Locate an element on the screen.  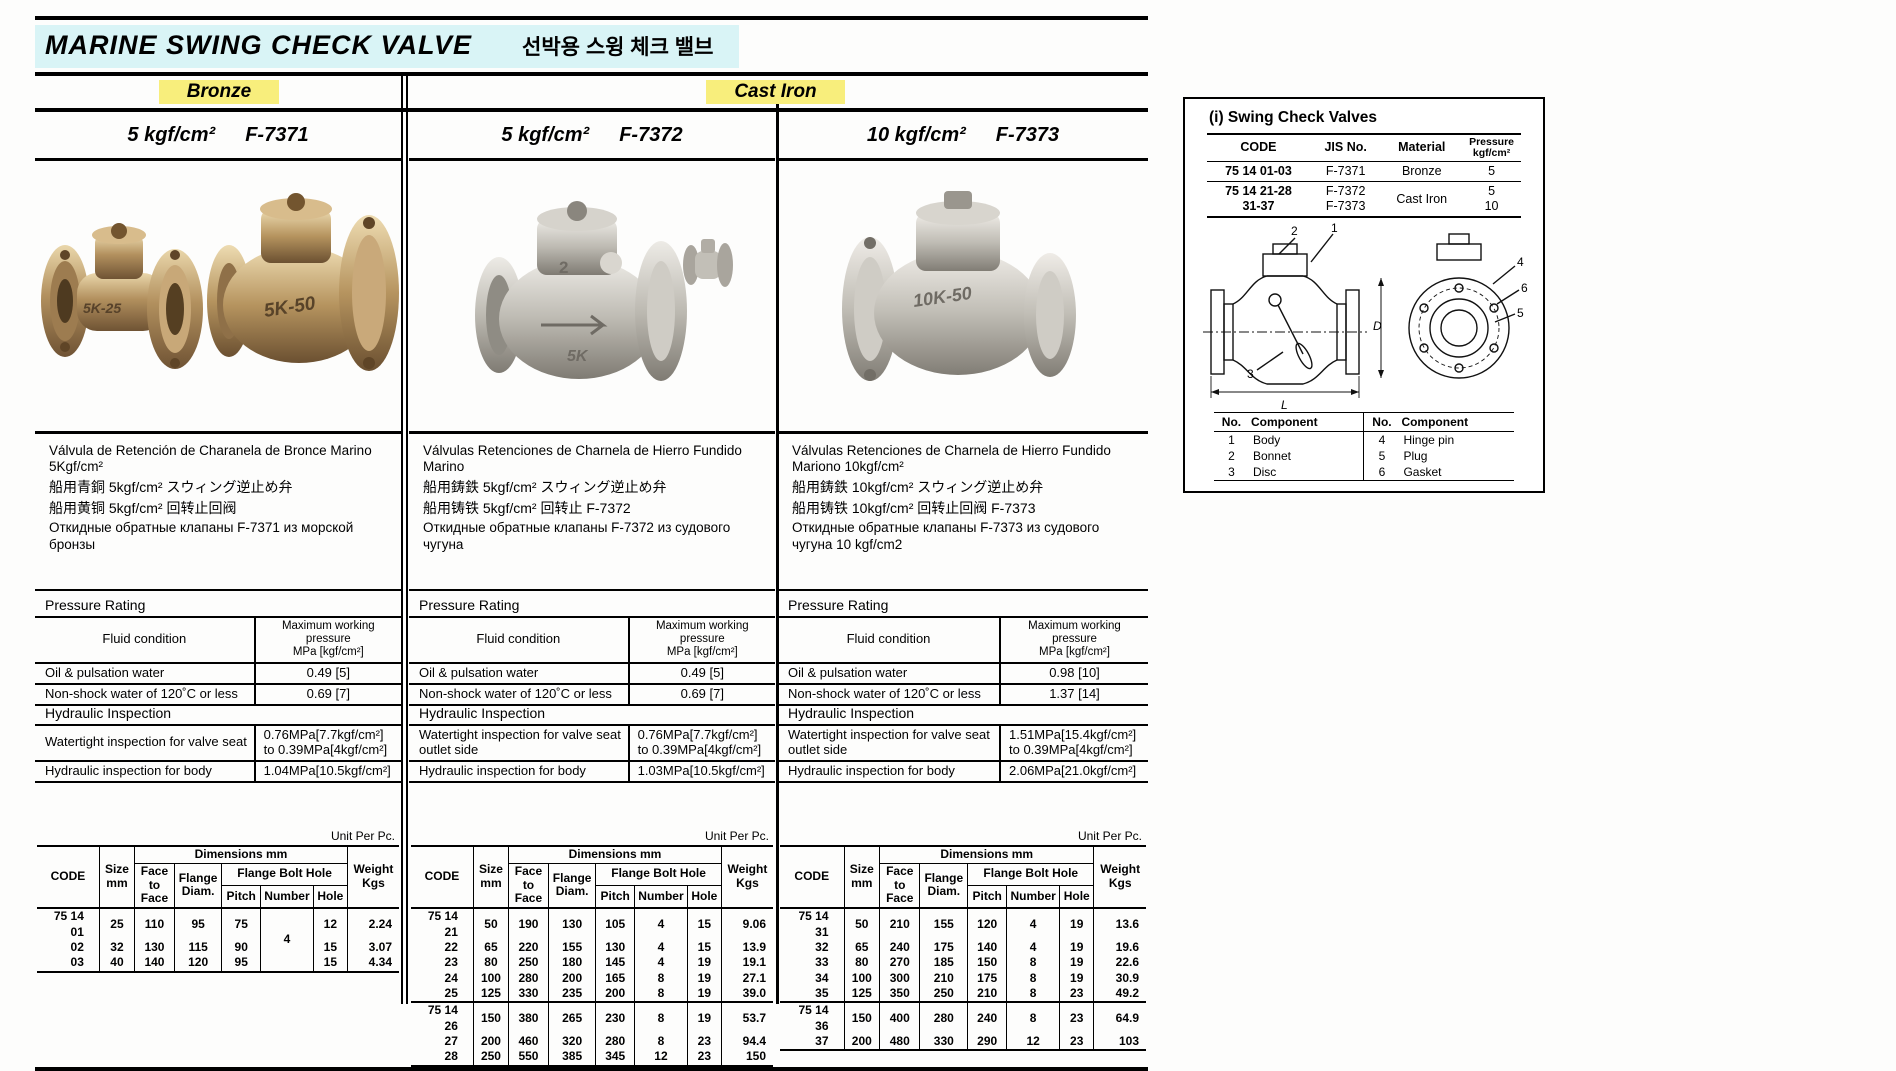
dim-cell: 480 is located at coordinates (900, 1042).